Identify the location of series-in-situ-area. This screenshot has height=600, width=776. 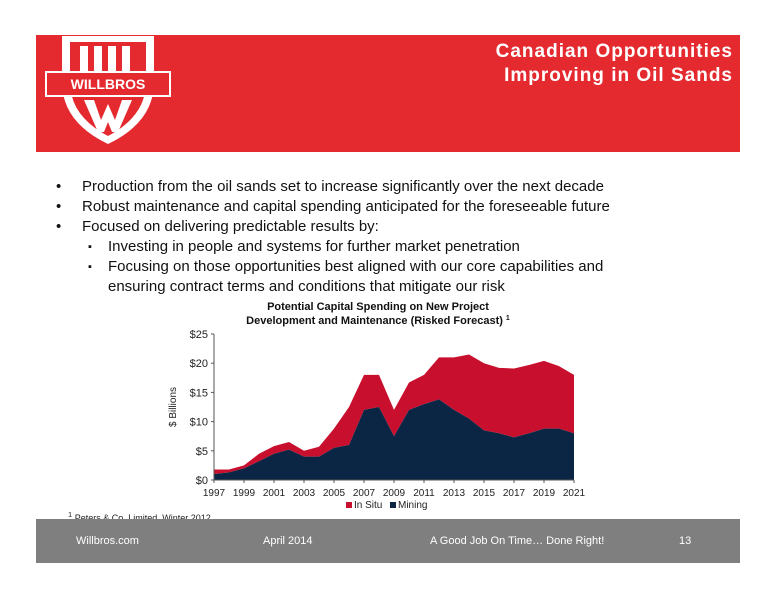
(394, 414).